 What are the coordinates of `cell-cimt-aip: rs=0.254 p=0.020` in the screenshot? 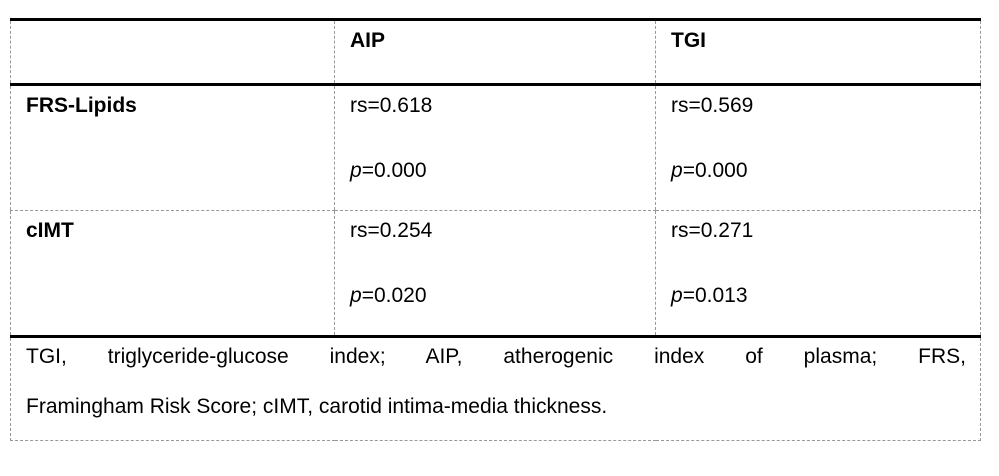 It's located at (495, 274).